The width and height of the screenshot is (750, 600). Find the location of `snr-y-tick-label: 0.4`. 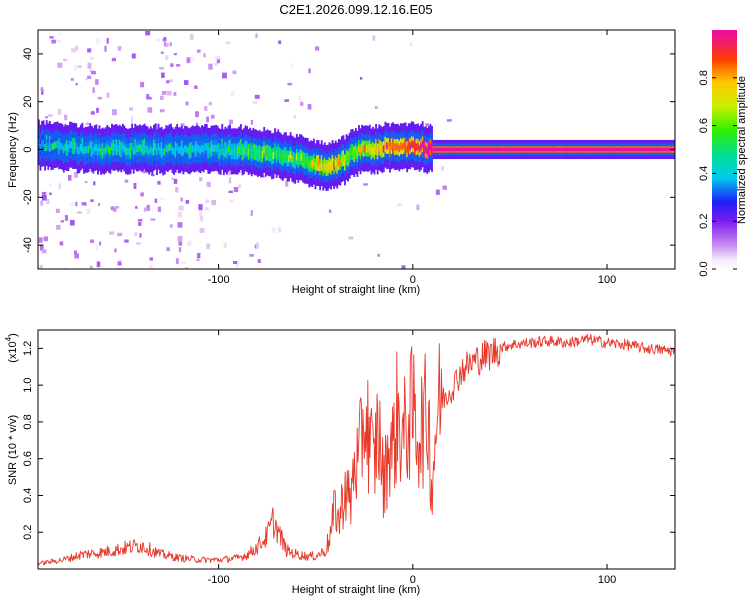

snr-y-tick-label: 0.4 is located at coordinates (28, 495).